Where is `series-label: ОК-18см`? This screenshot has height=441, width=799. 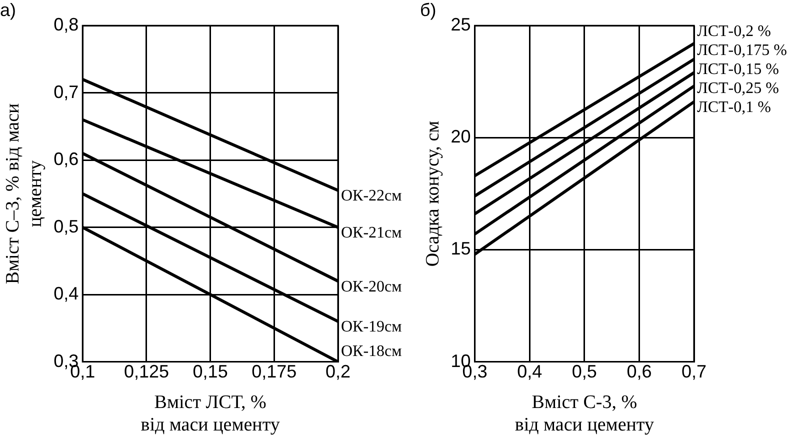 series-label: ОК-18см is located at coordinates (371, 351).